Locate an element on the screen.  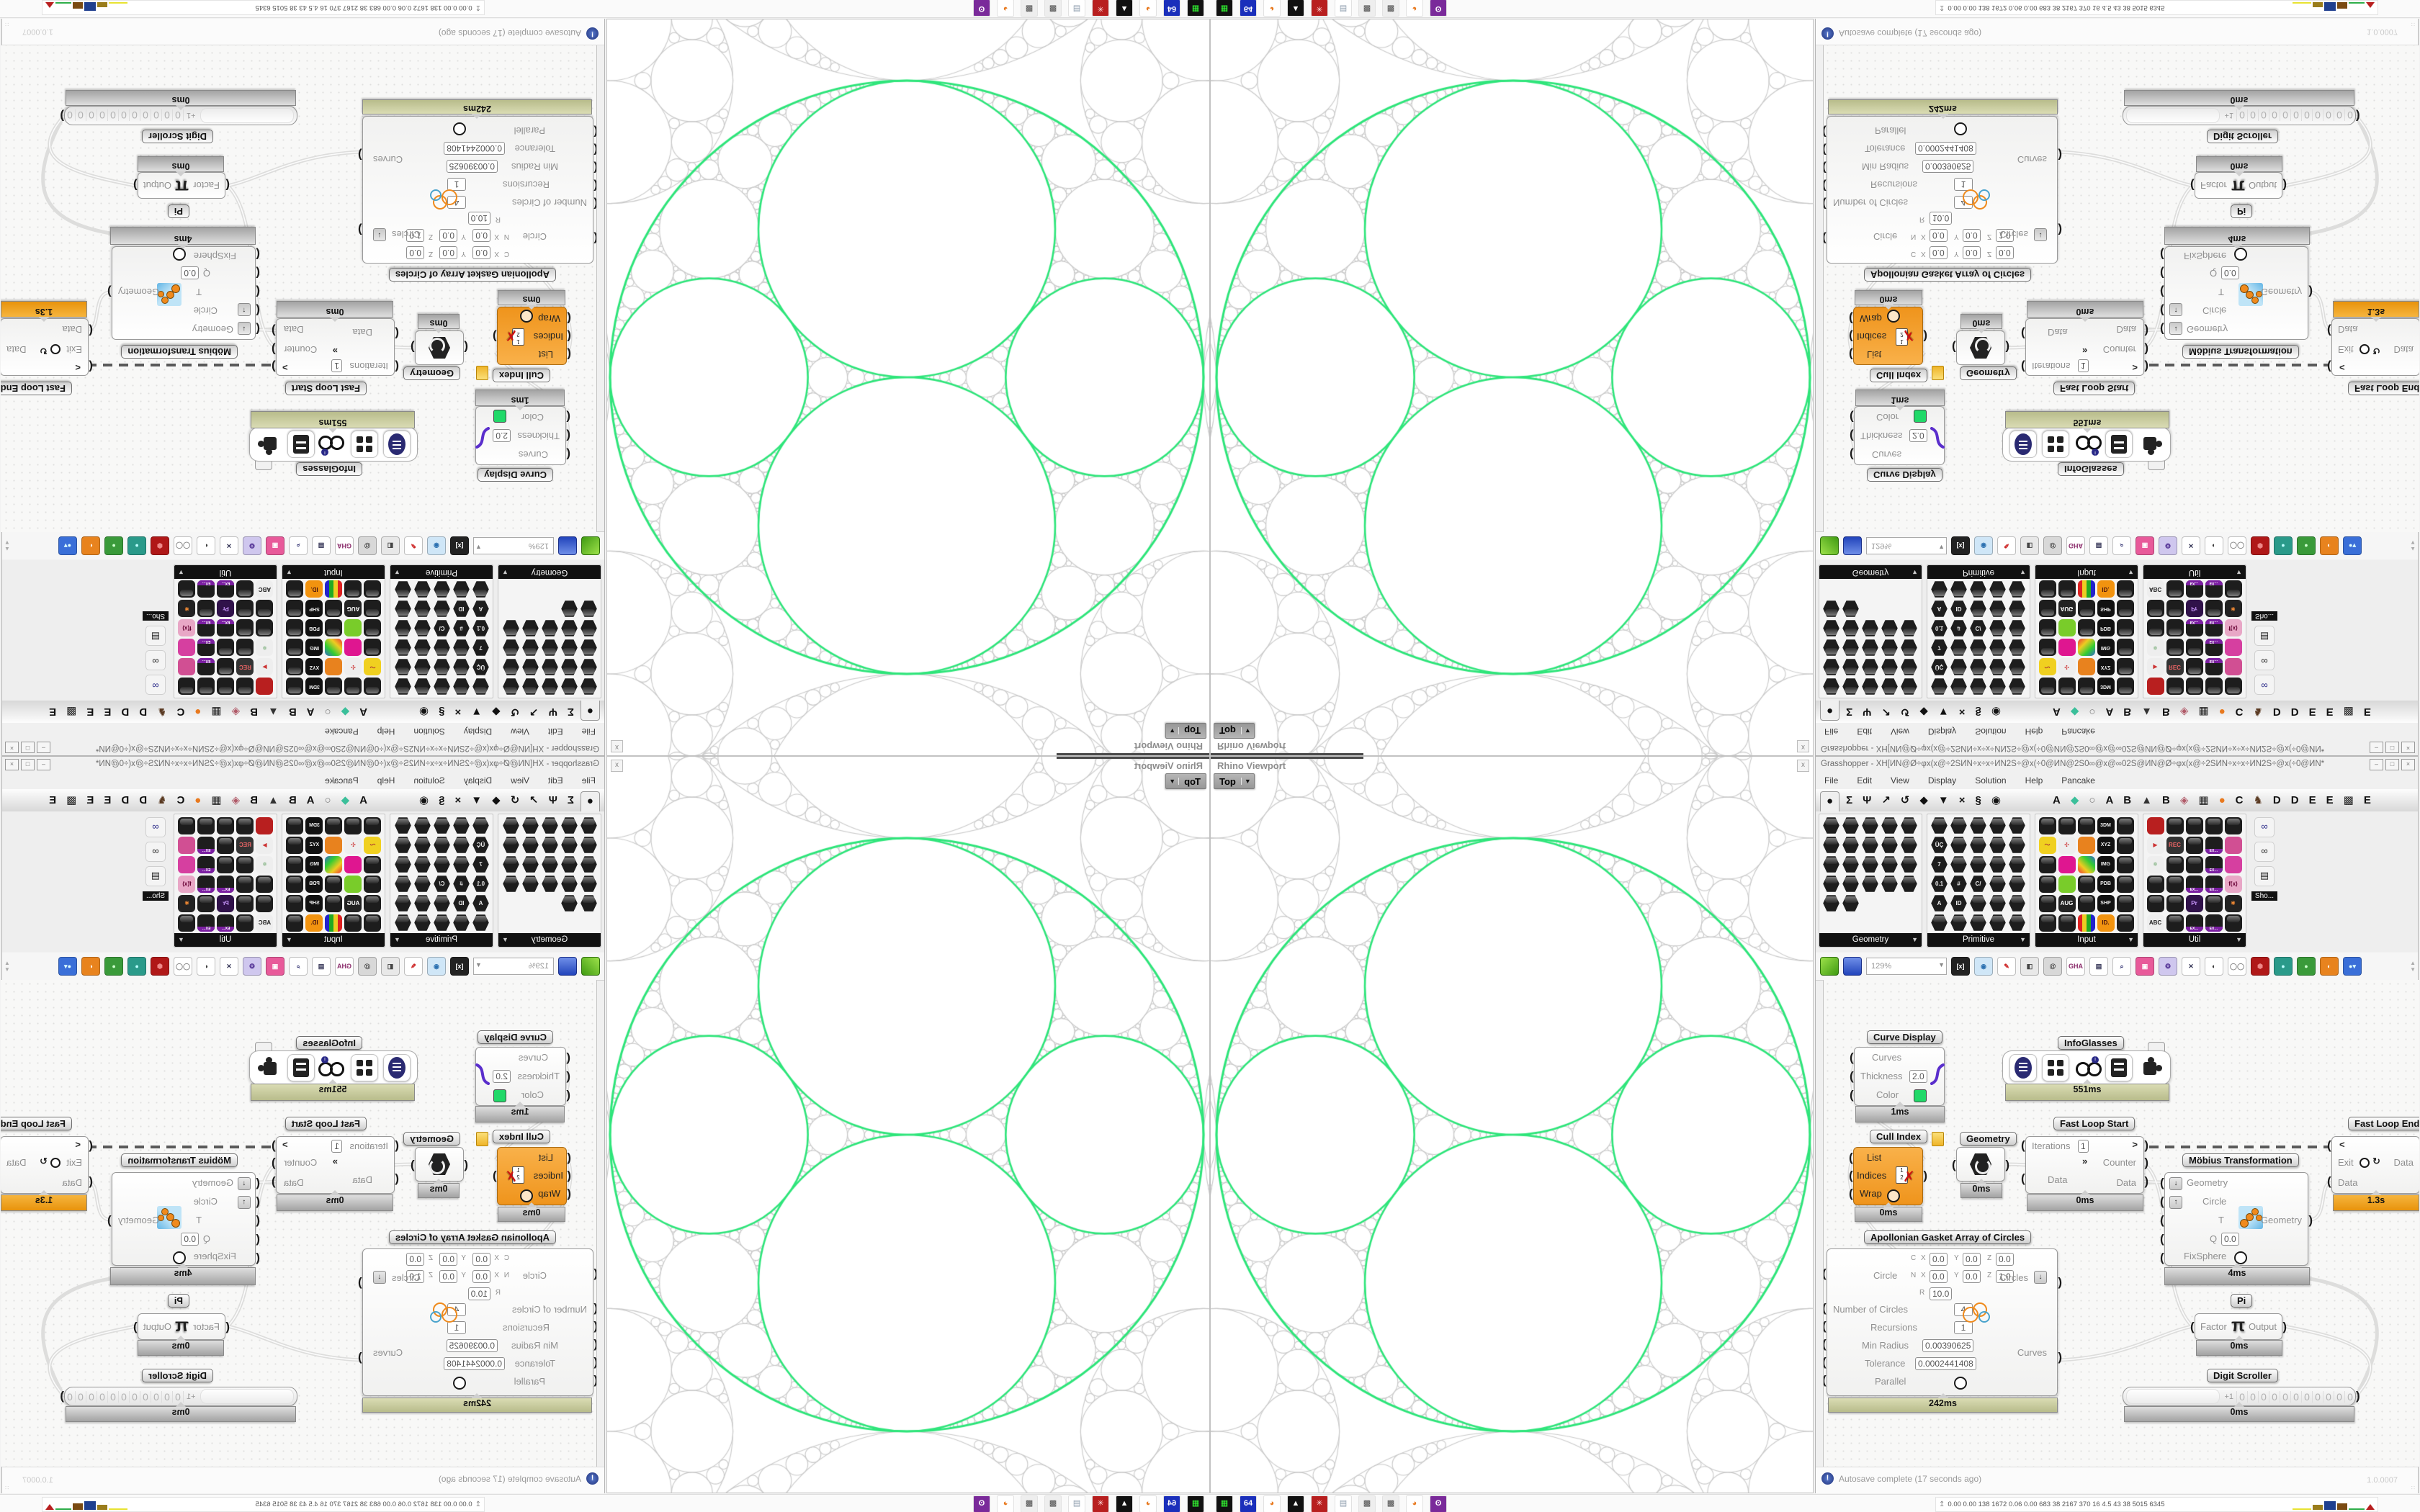
palette-icon: f(x) is located at coordinates (2233, 628).